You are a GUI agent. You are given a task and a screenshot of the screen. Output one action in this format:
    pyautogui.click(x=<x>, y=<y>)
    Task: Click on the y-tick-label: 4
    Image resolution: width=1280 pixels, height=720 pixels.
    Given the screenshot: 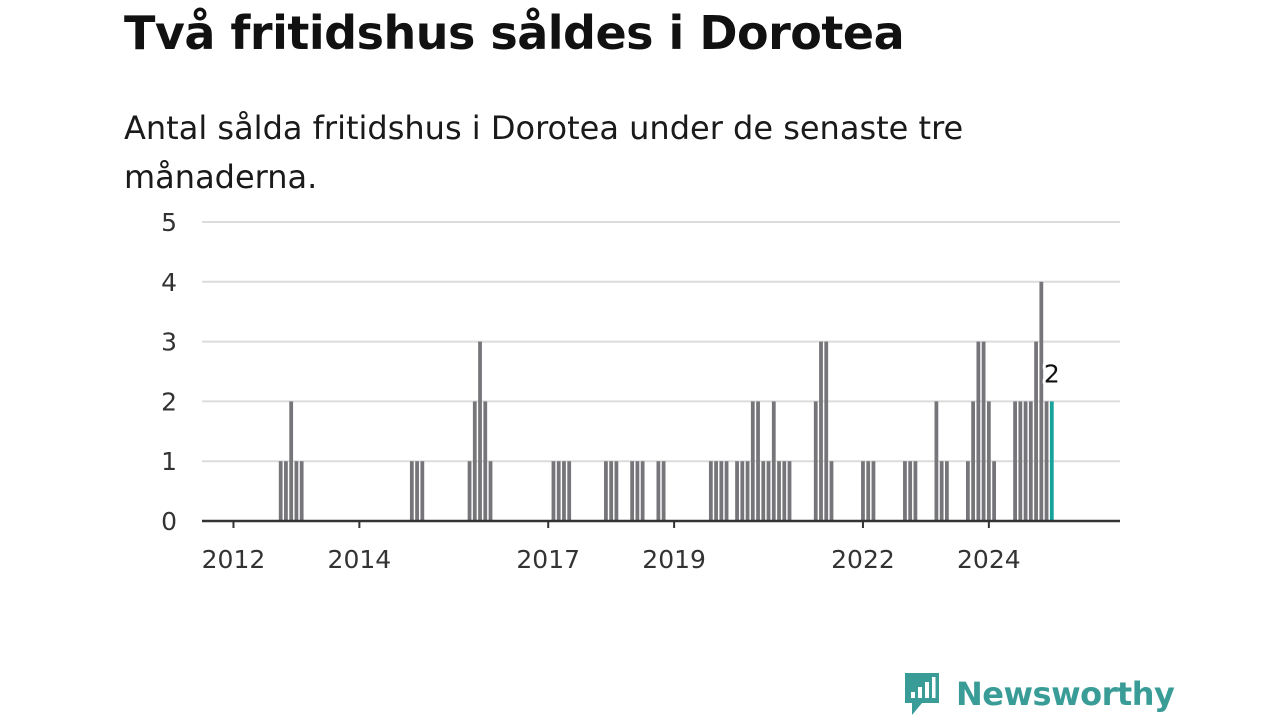 What is the action you would take?
    pyautogui.click(x=169, y=282)
    